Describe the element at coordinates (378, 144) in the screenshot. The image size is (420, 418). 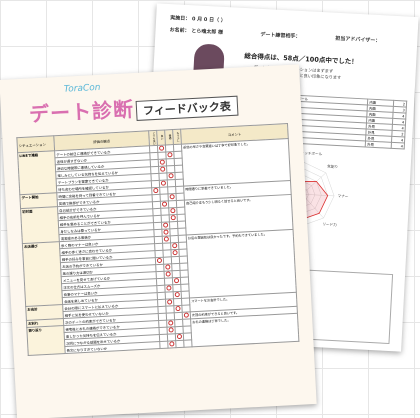
I see `row-category: 外見` at that location.